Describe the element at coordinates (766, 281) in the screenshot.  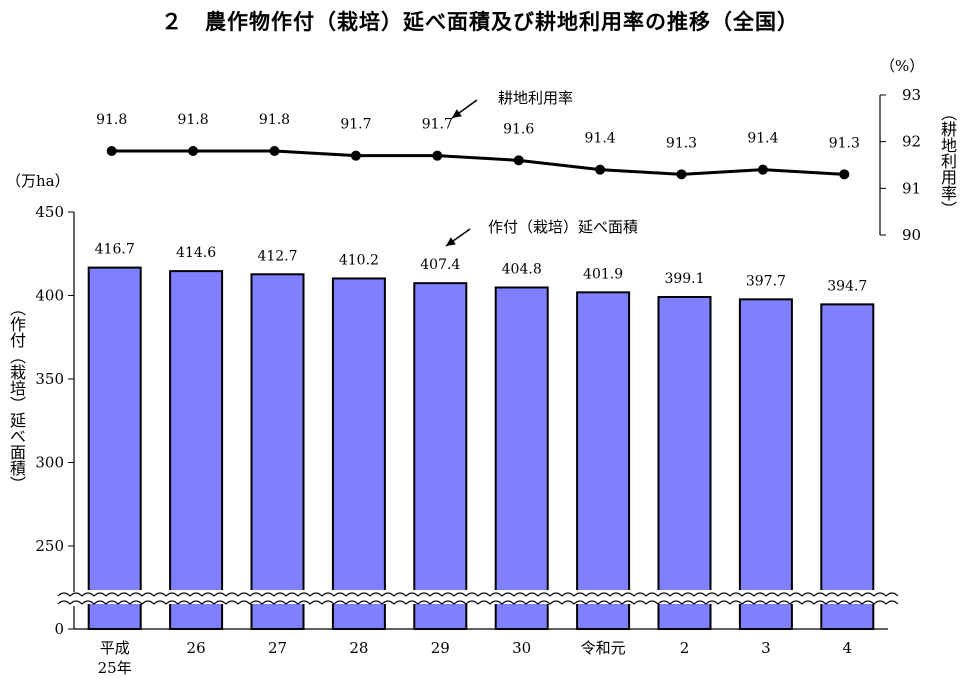
I see `bar-data-label: 397.7` at that location.